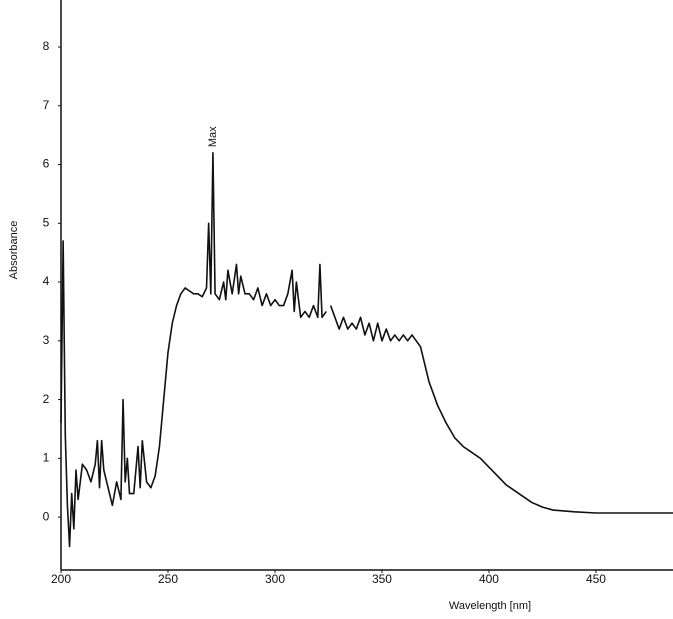 The height and width of the screenshot is (619, 673). Describe the element at coordinates (14, 250) in the screenshot. I see `y-axis-label: Absorbance` at that location.